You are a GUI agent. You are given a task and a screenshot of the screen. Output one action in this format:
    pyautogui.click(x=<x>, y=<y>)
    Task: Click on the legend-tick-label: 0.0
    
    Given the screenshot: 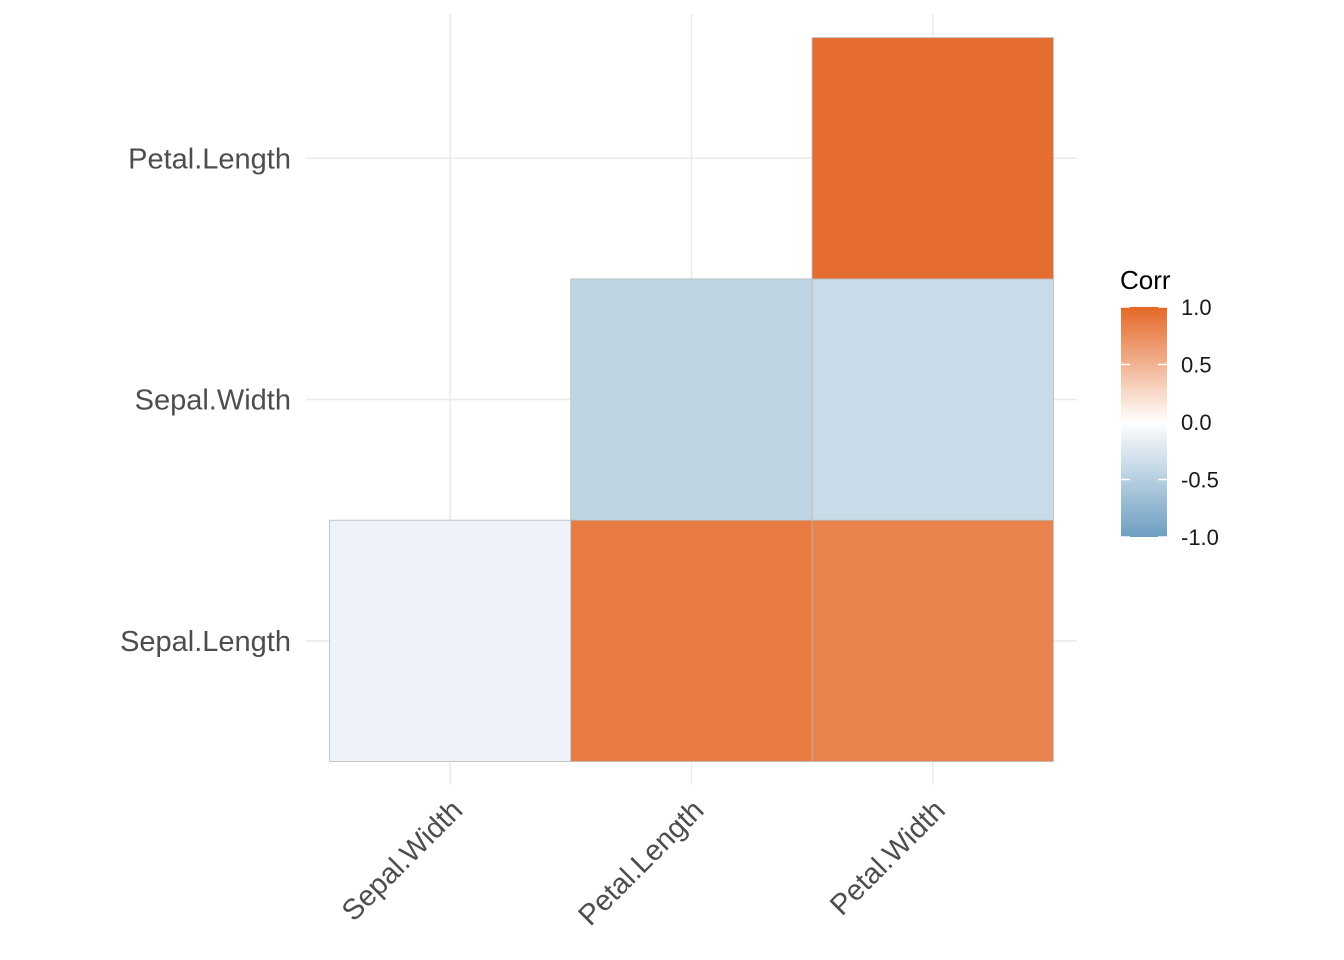 What is the action you would take?
    pyautogui.click(x=1196, y=422)
    